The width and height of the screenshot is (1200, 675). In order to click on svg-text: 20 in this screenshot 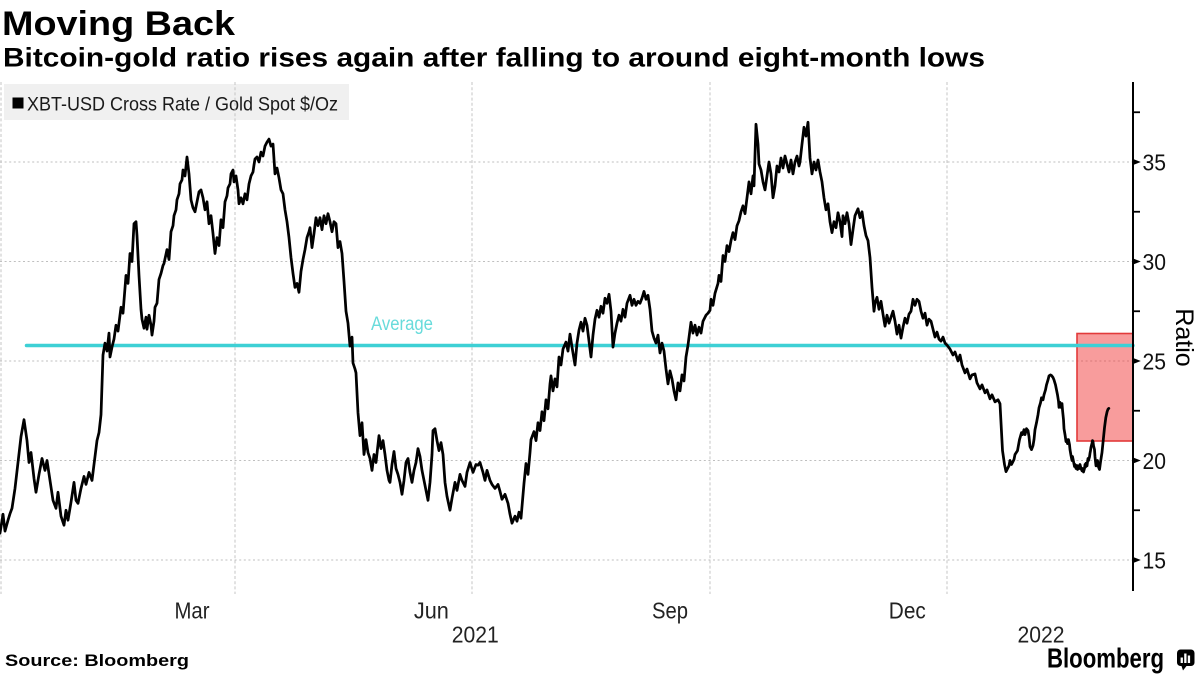, I will do `click(1155, 461)`.